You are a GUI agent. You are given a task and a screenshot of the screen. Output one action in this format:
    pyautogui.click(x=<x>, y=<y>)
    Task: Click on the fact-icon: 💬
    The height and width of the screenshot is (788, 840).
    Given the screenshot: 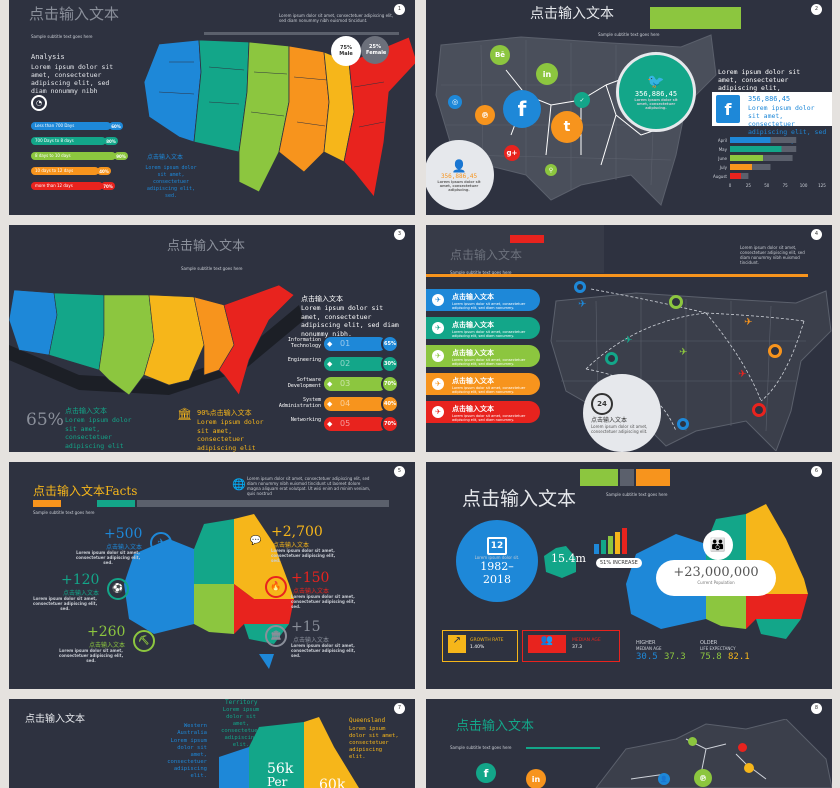 What is the action you would take?
    pyautogui.click(x=256, y=541)
    